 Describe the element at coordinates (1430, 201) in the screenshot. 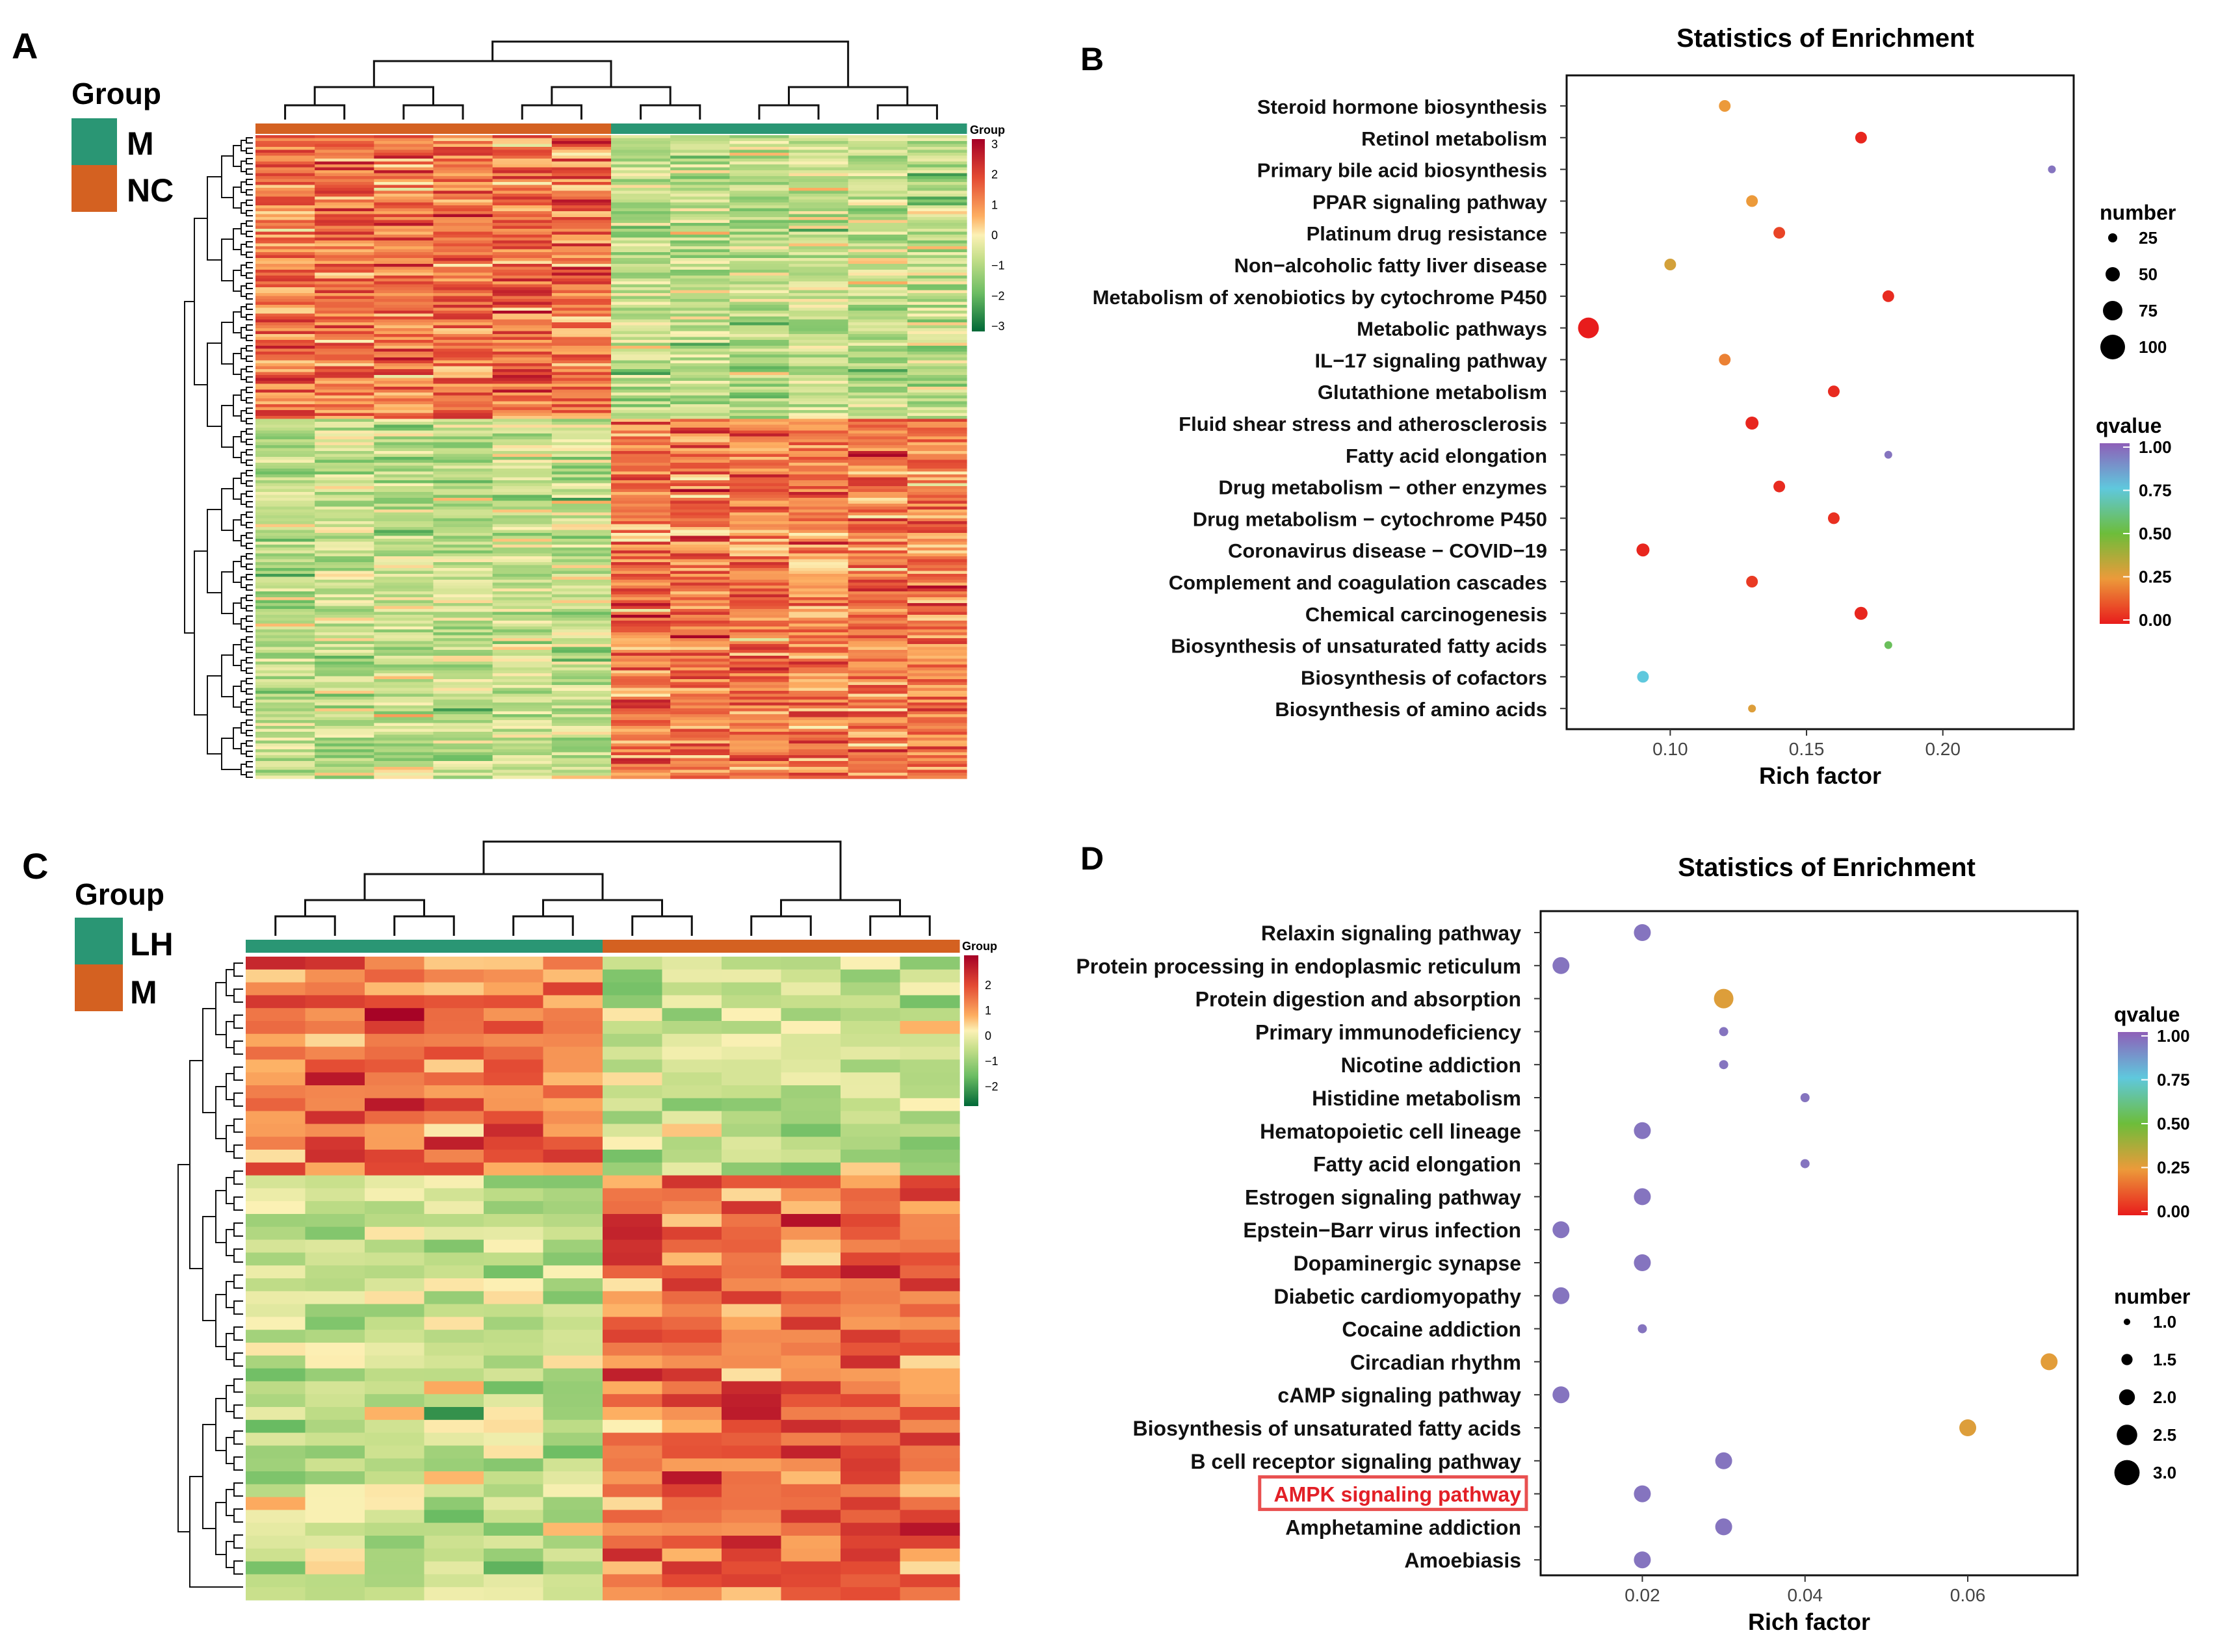

I see `category-label: PPAR signaling pathway` at that location.